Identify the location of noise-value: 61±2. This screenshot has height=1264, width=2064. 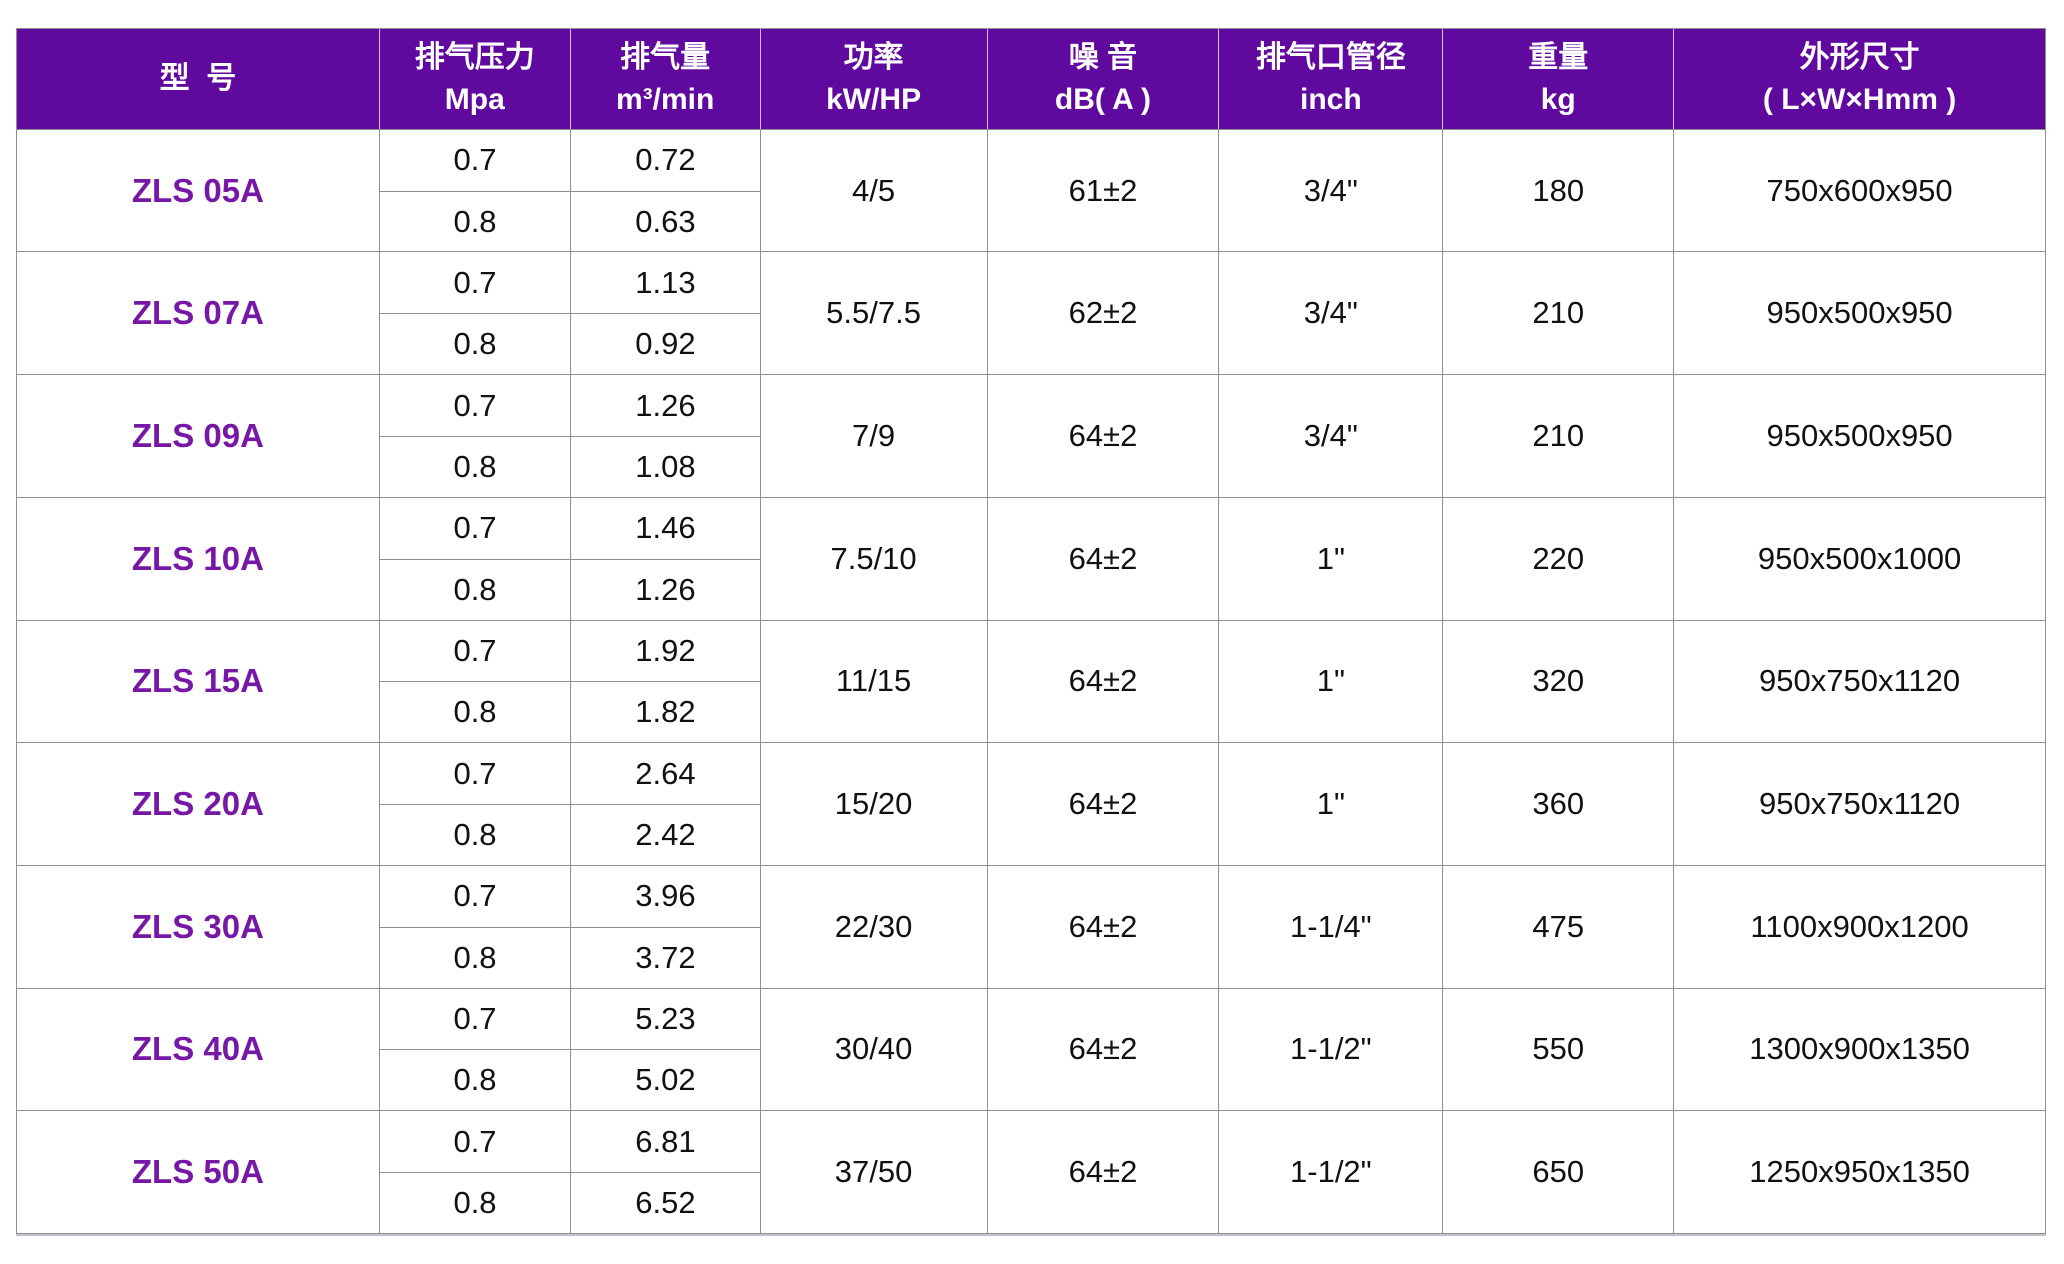
(1102, 190).